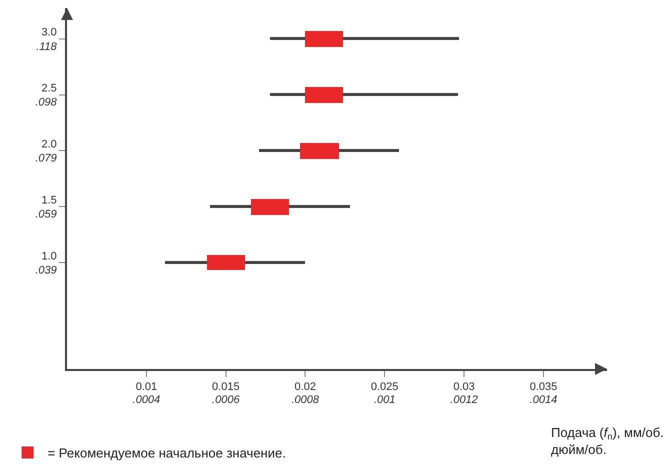 Image resolution: width=667 pixels, height=475 pixels. I want to click on legend-label: = Рекомендуемое начальное значение., so click(167, 453).